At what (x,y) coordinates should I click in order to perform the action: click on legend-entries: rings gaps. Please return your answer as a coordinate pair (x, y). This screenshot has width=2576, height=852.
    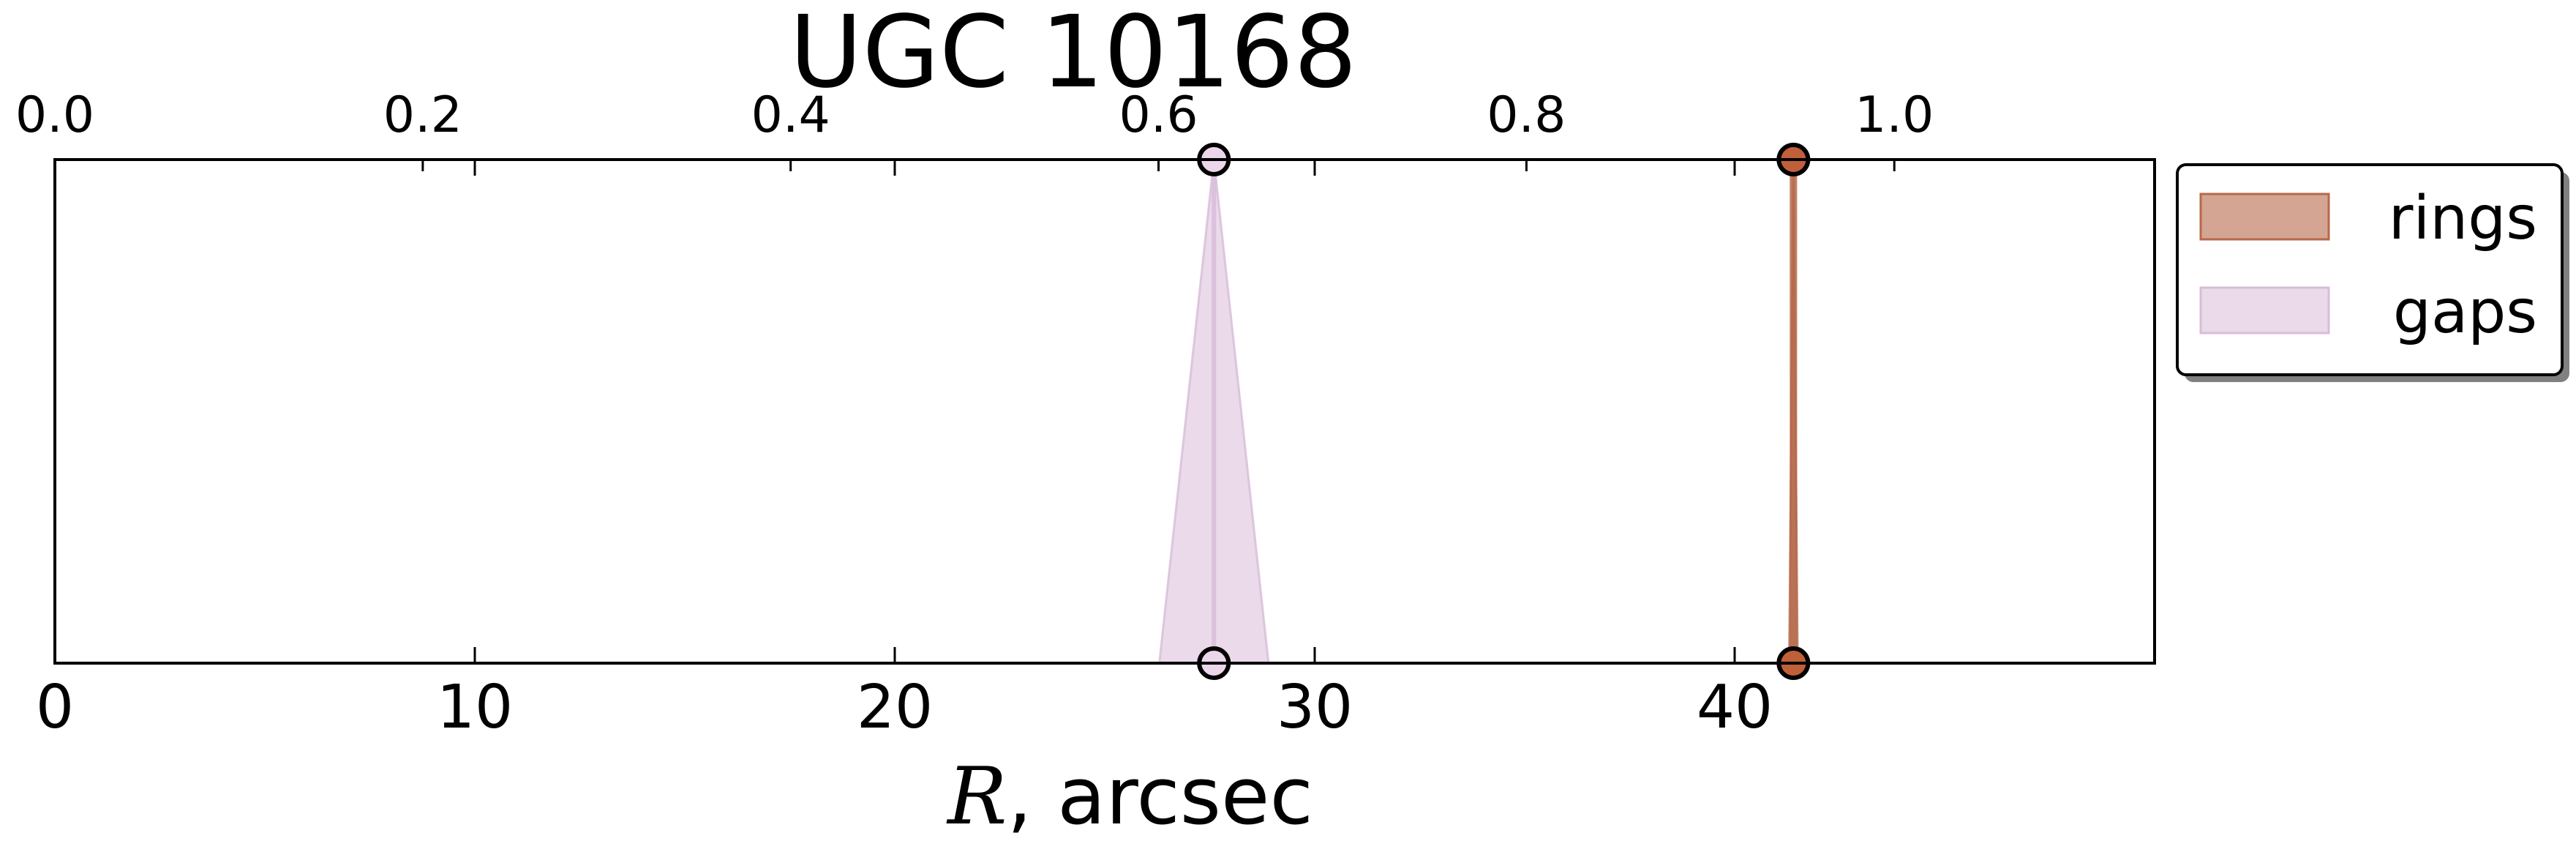
    Looking at the image, I should click on (2368, 265).